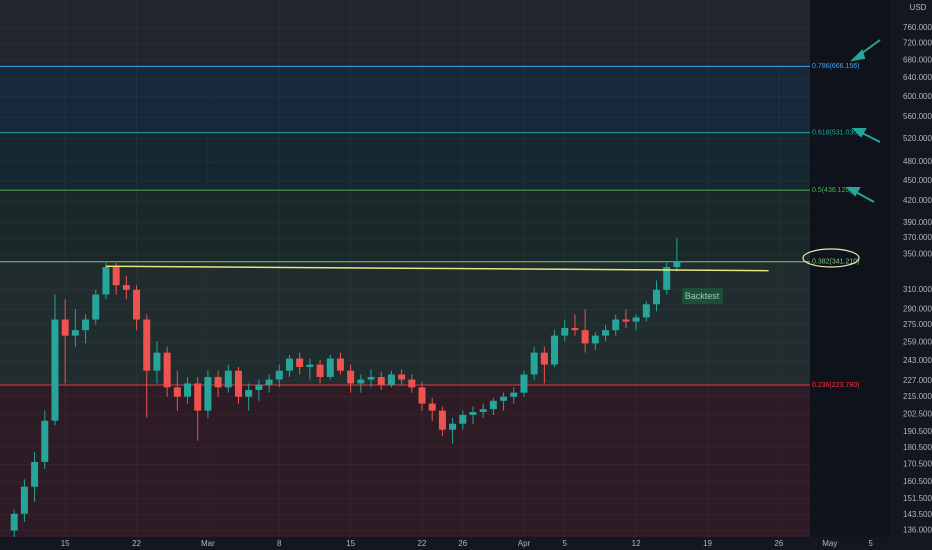 This screenshot has height=550, width=932. I want to click on annotation: Backtest, so click(702, 296).